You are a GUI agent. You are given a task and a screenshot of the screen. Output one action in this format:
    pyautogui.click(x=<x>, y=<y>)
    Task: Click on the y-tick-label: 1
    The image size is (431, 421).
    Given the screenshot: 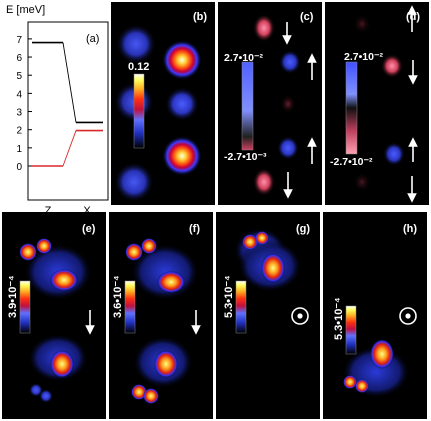 What is the action you would take?
    pyautogui.click(x=19, y=149)
    